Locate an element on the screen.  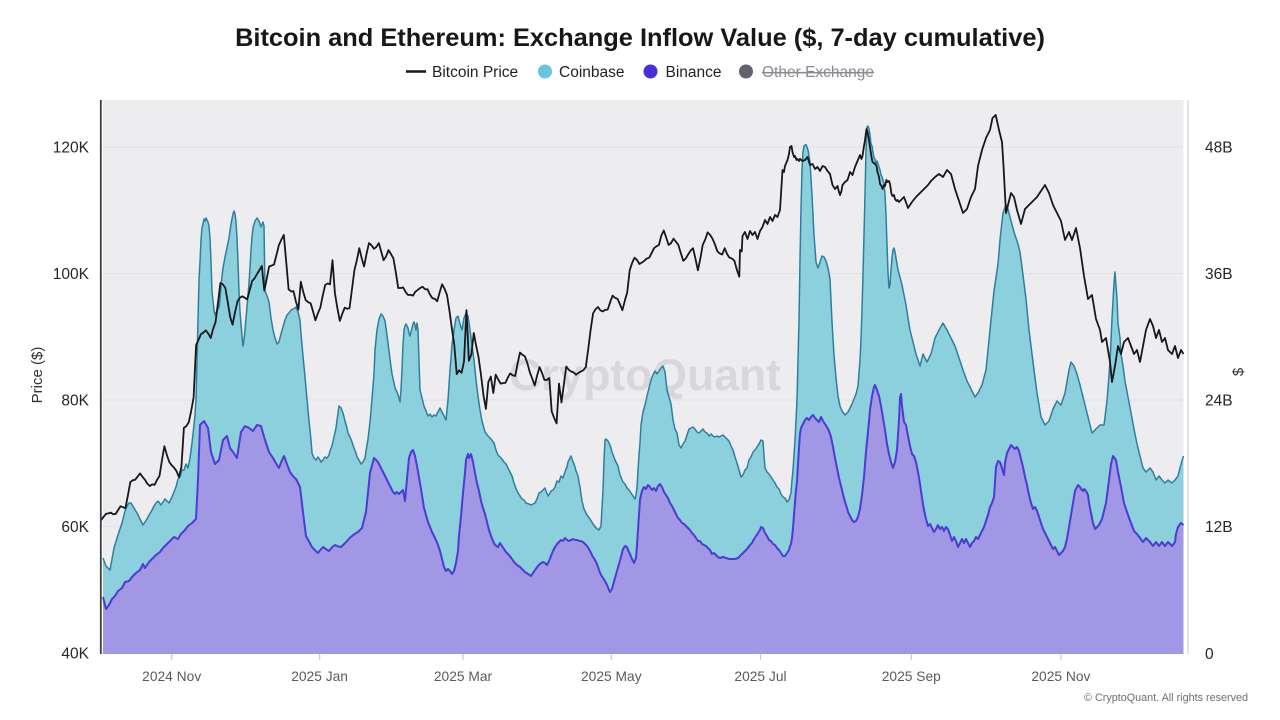
svg-text: 2025 Mar is located at coordinates (463, 676).